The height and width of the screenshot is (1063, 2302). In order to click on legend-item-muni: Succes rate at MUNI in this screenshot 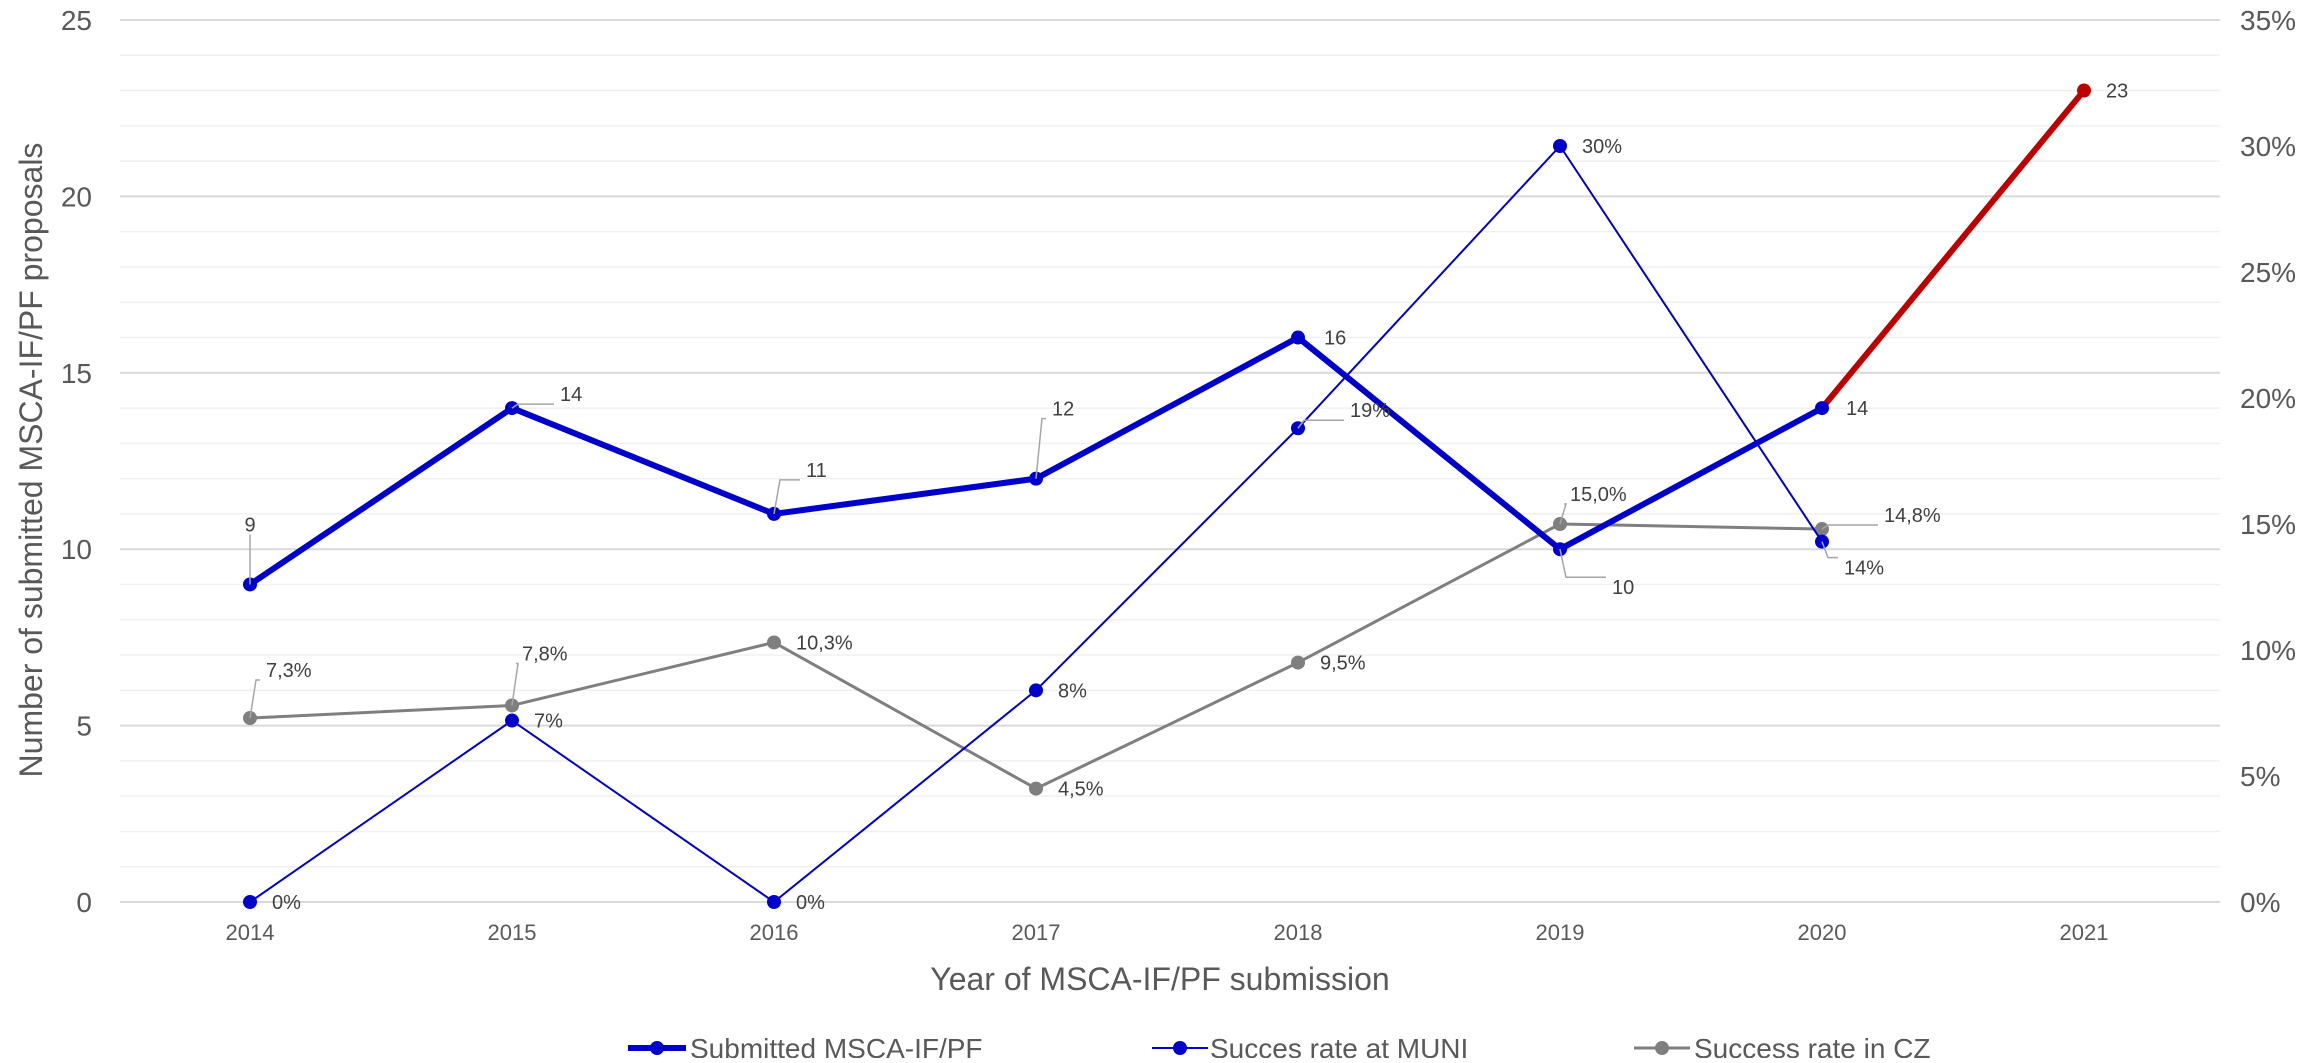, I will do `click(1310, 1048)`.